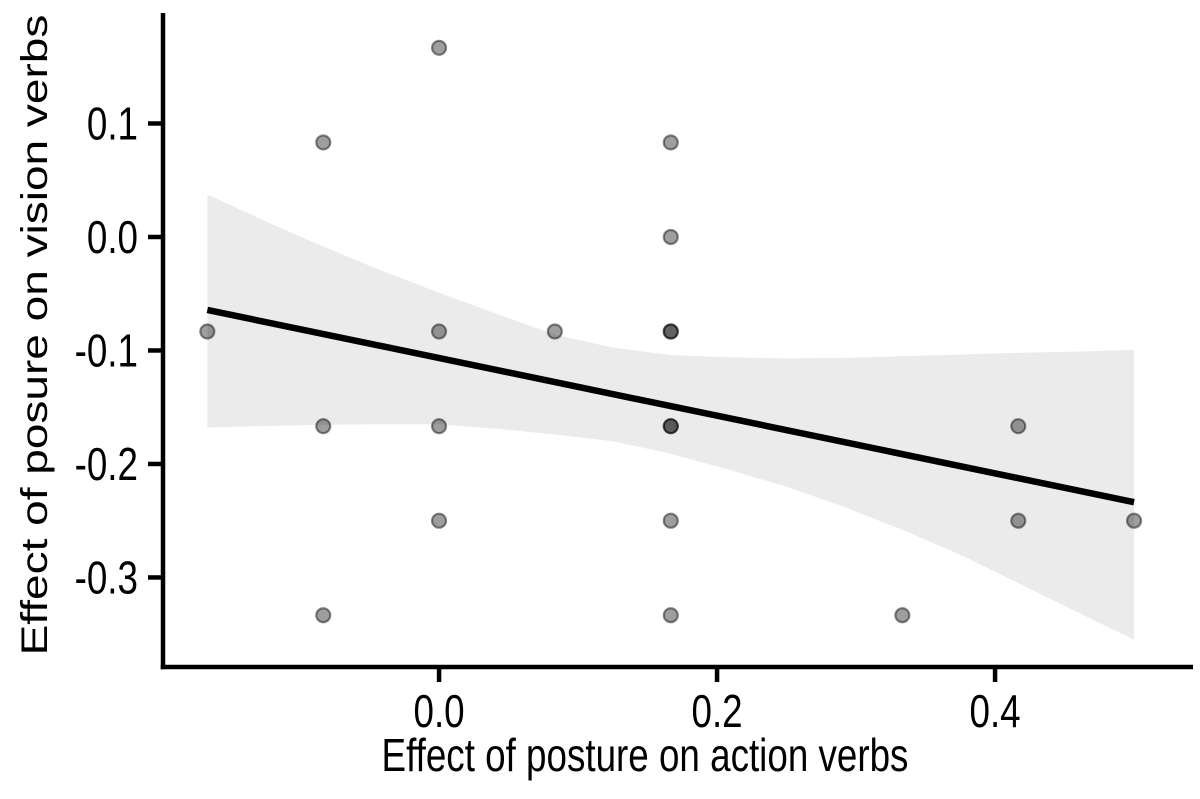  I want to click on x-tick-label: 0.2, so click(716, 711).